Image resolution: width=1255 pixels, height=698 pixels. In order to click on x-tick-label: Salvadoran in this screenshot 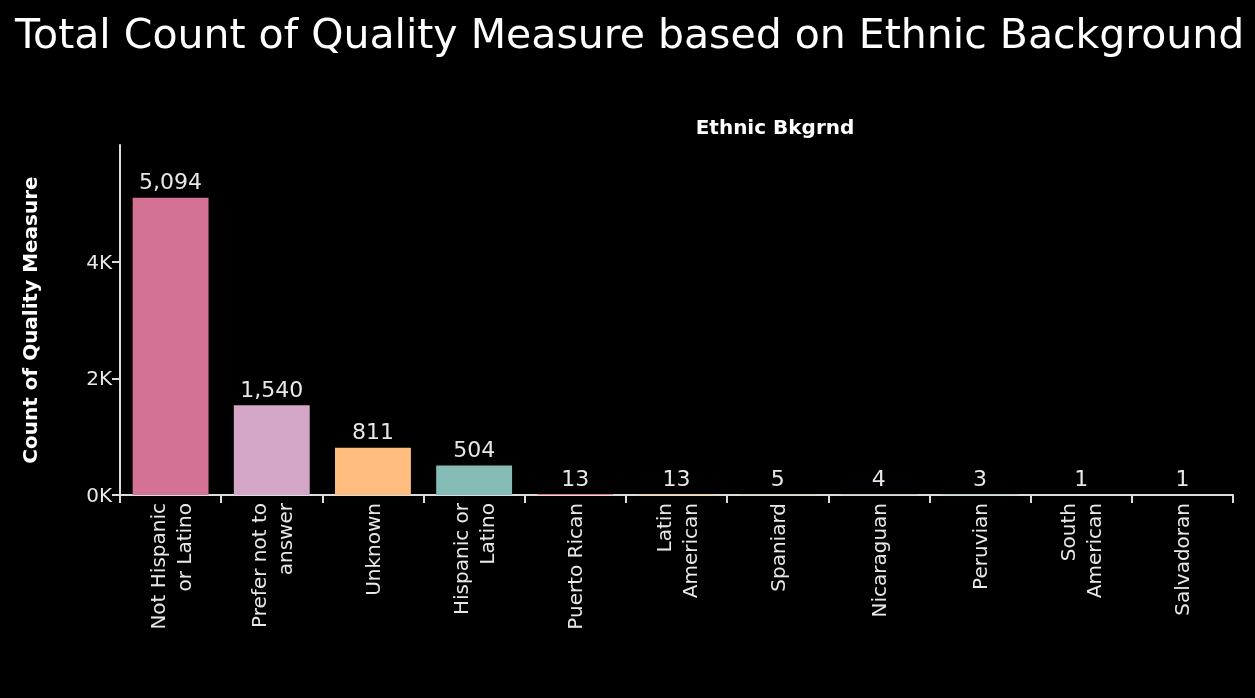, I will do `click(1182, 559)`.